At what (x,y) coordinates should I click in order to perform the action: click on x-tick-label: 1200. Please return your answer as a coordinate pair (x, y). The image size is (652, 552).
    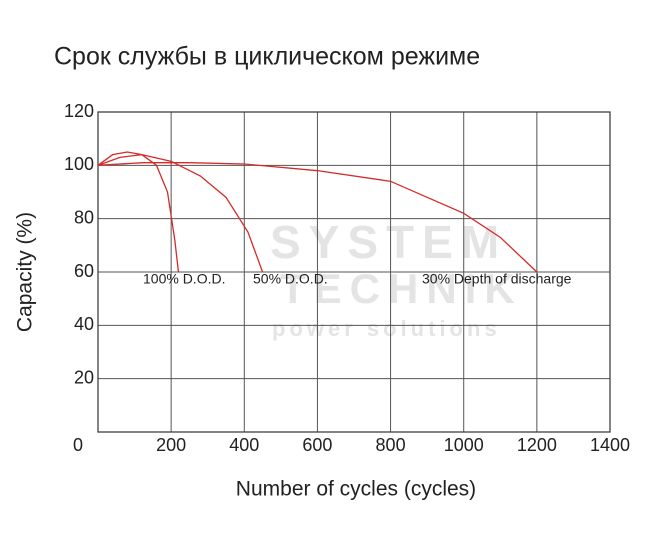
    Looking at the image, I should click on (537, 445).